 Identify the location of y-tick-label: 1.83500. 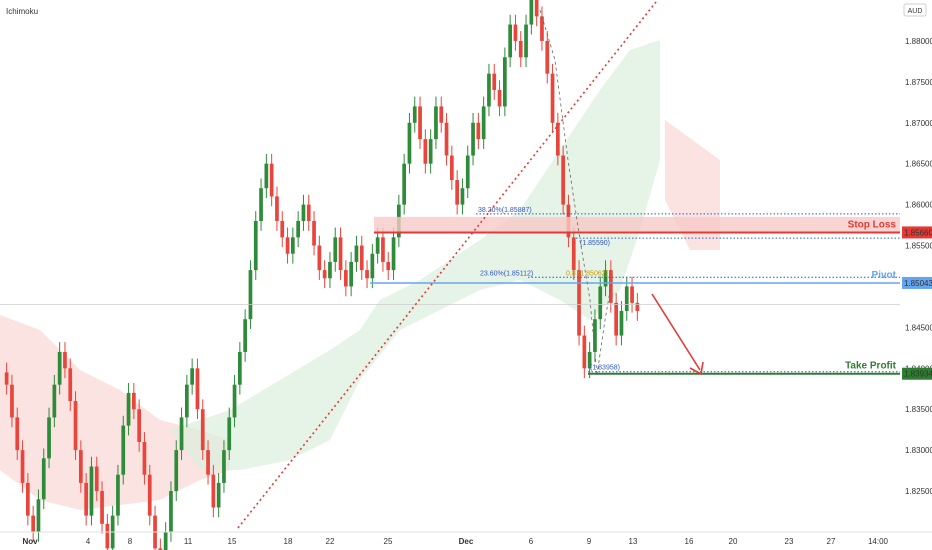
(918, 409).